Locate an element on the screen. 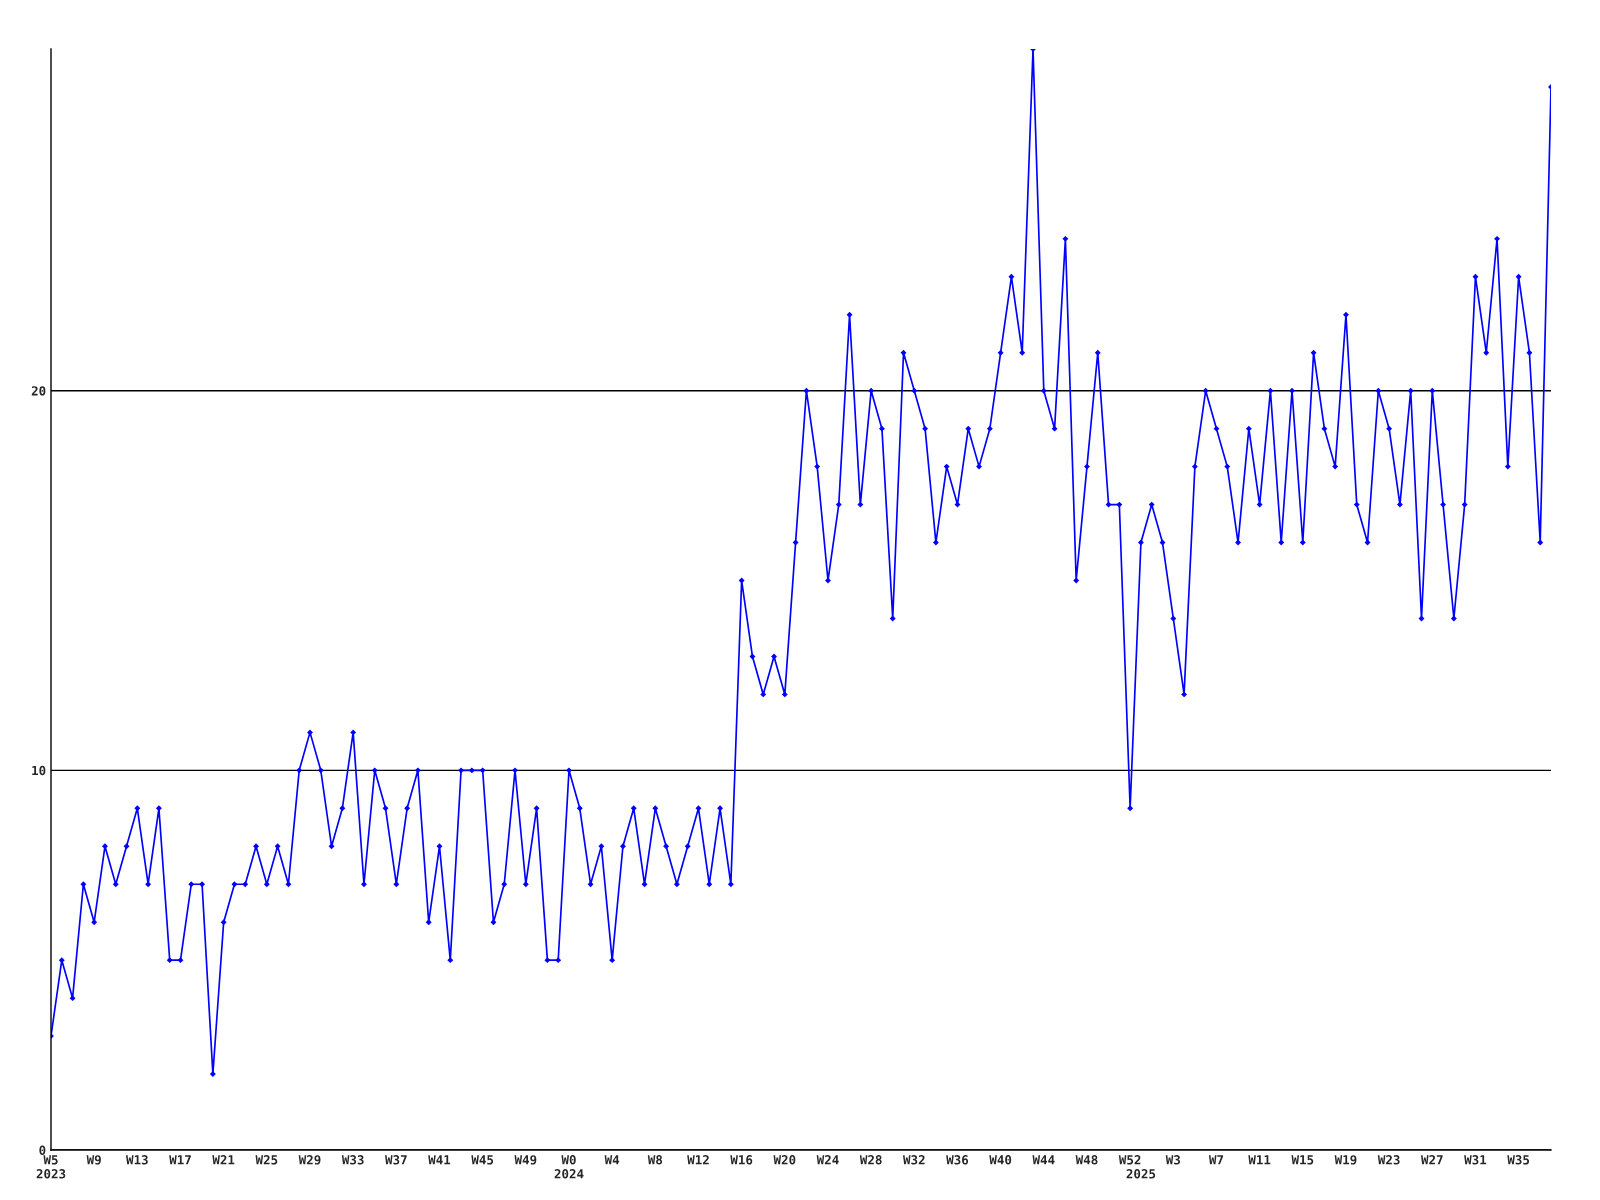 The image size is (1600, 1200). y-tick-label: 20 is located at coordinates (38, 391).